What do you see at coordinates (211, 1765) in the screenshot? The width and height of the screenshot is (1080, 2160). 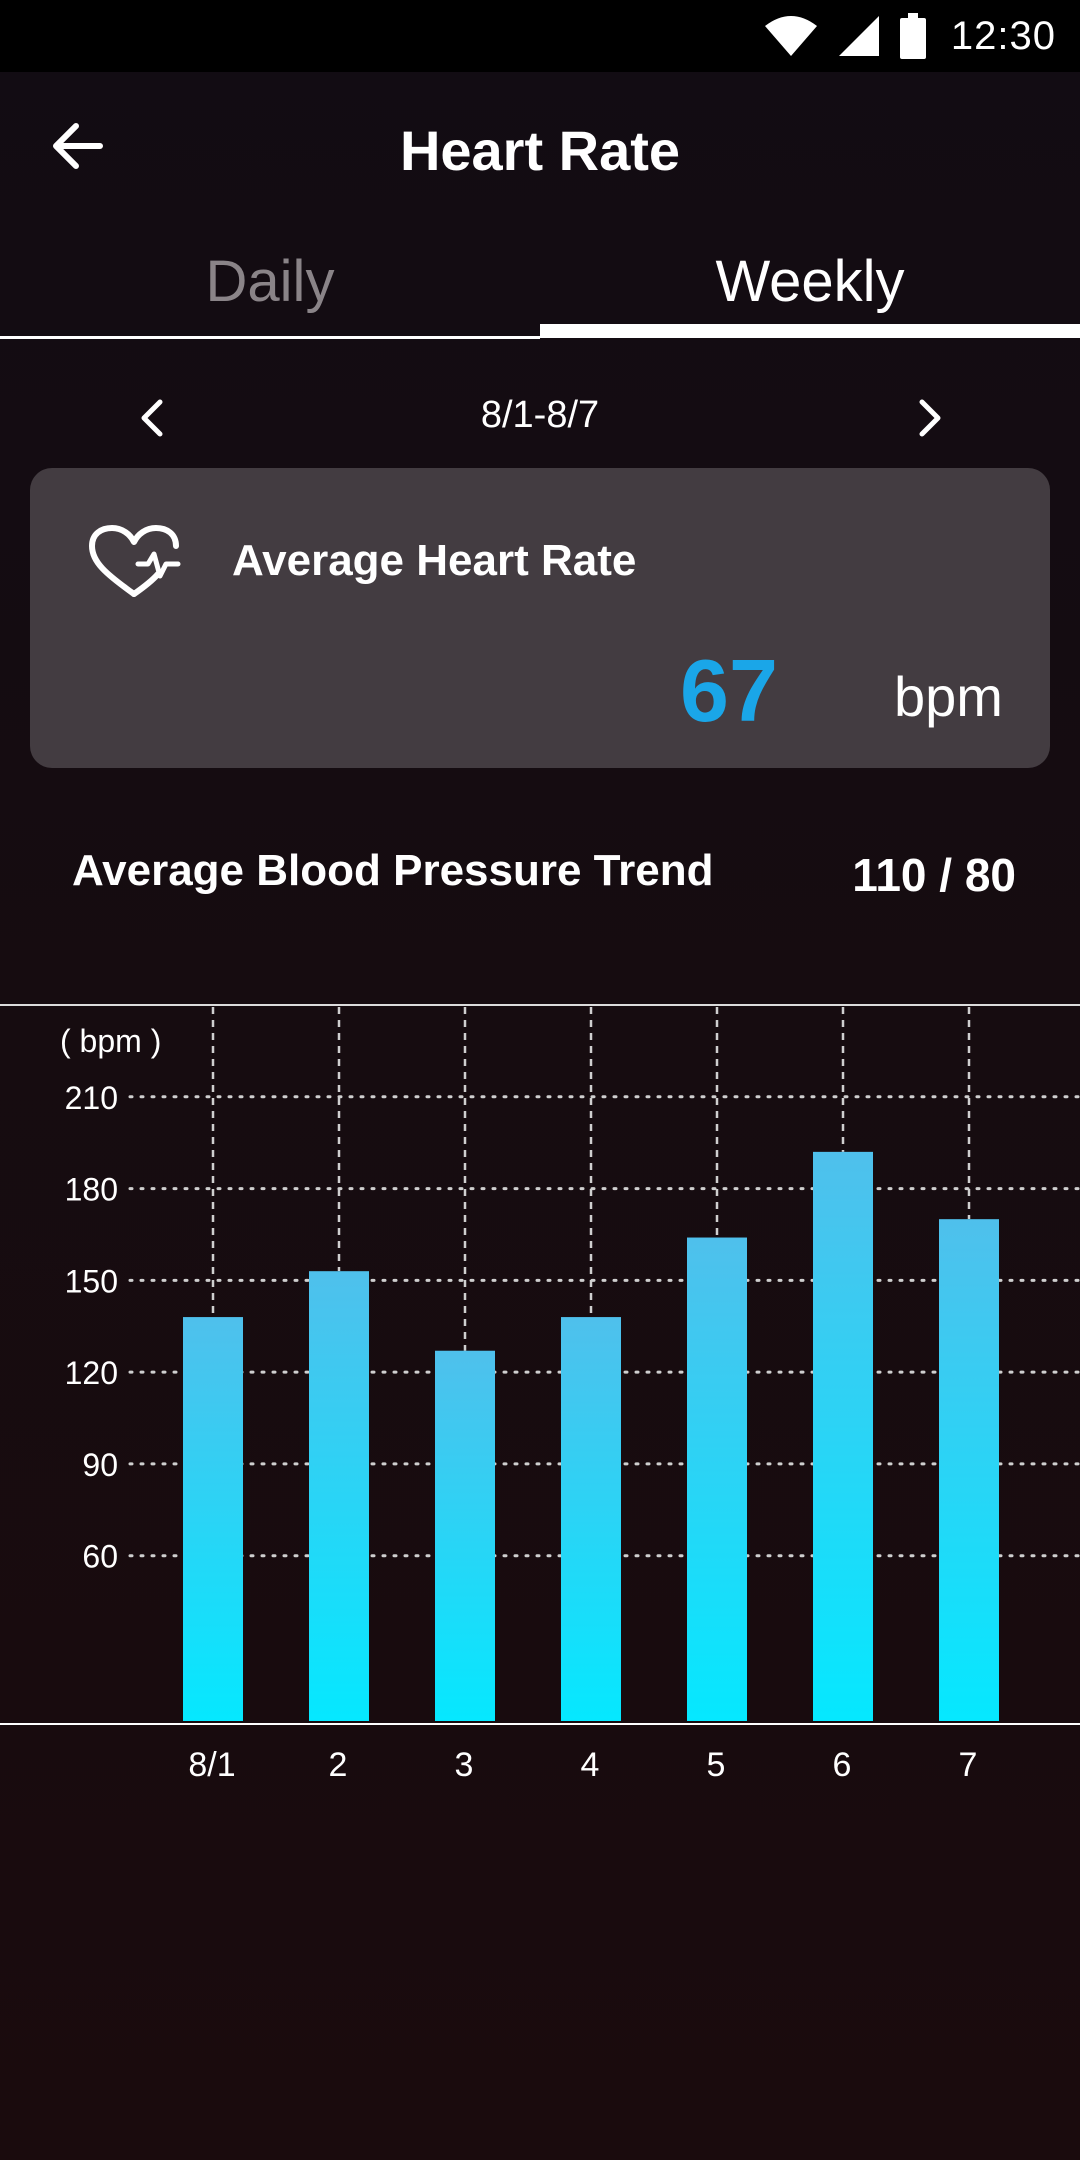 I see `x-tick-label: 8/1` at bounding box center [211, 1765].